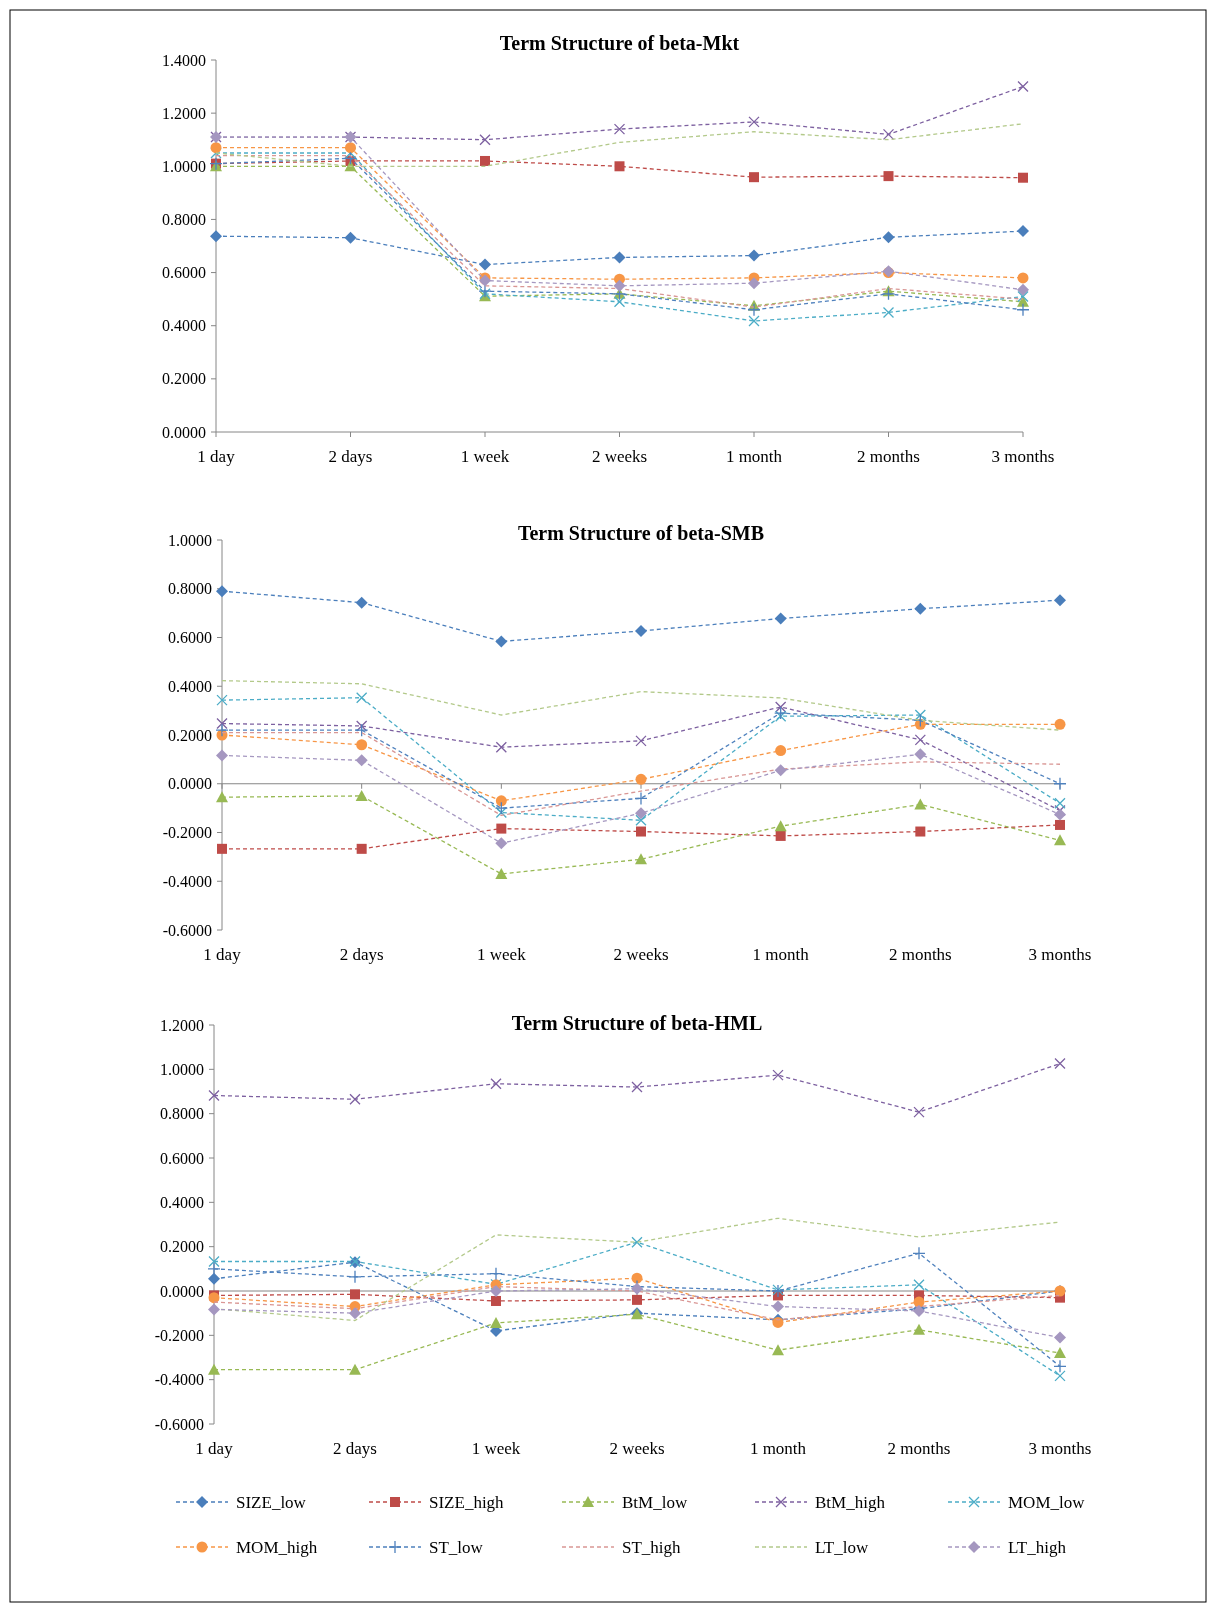 This screenshot has width=1216, height=1612. I want to click on chart-title: Term Structure of beta-HML, so click(637, 1023).